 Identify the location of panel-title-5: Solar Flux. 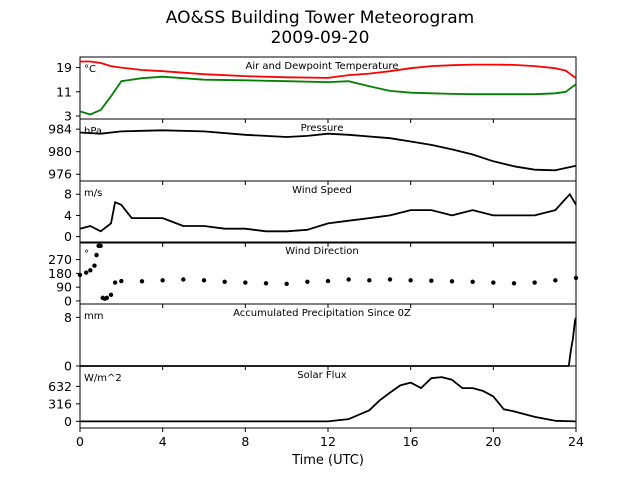
(322, 375).